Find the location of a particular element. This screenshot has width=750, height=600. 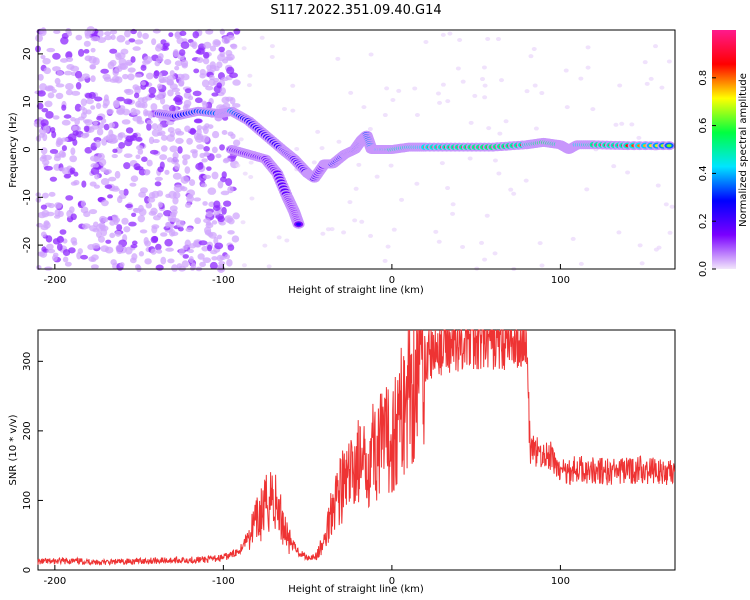

y-tick-label: -20 is located at coordinates (27, 245).